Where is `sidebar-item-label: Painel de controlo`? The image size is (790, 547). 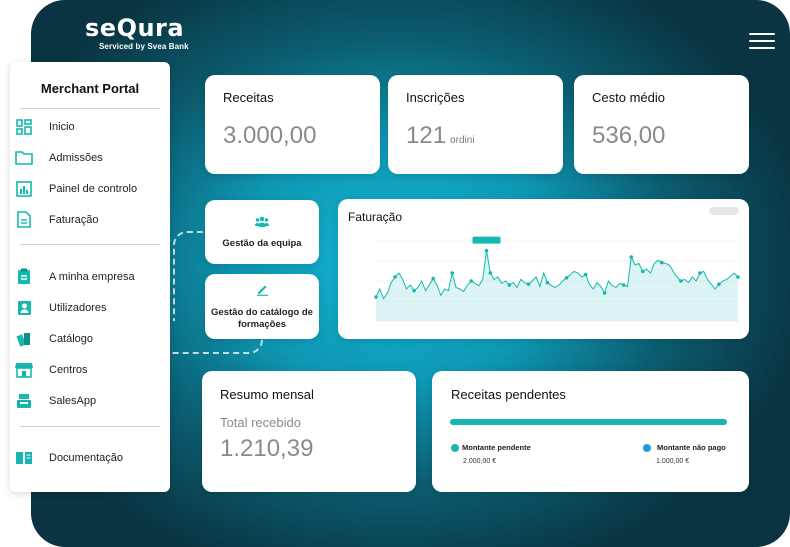
sidebar-item-label: Painel de controlo is located at coordinates (93, 188).